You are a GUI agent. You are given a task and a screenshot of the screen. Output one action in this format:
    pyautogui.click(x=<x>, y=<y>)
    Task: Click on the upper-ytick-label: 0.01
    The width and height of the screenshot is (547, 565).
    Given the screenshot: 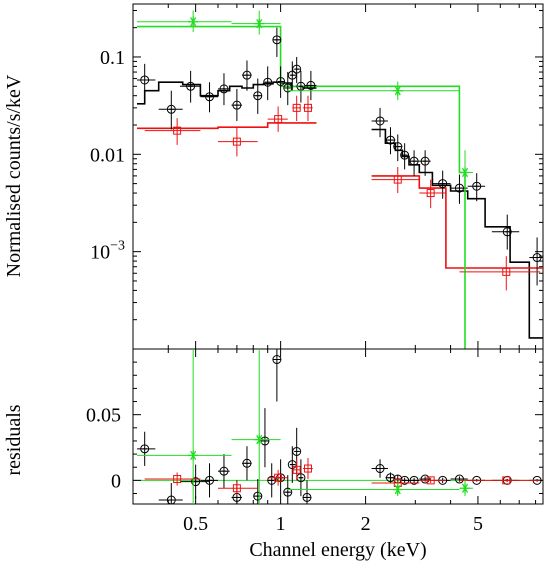 What is the action you would take?
    pyautogui.click(x=107, y=155)
    